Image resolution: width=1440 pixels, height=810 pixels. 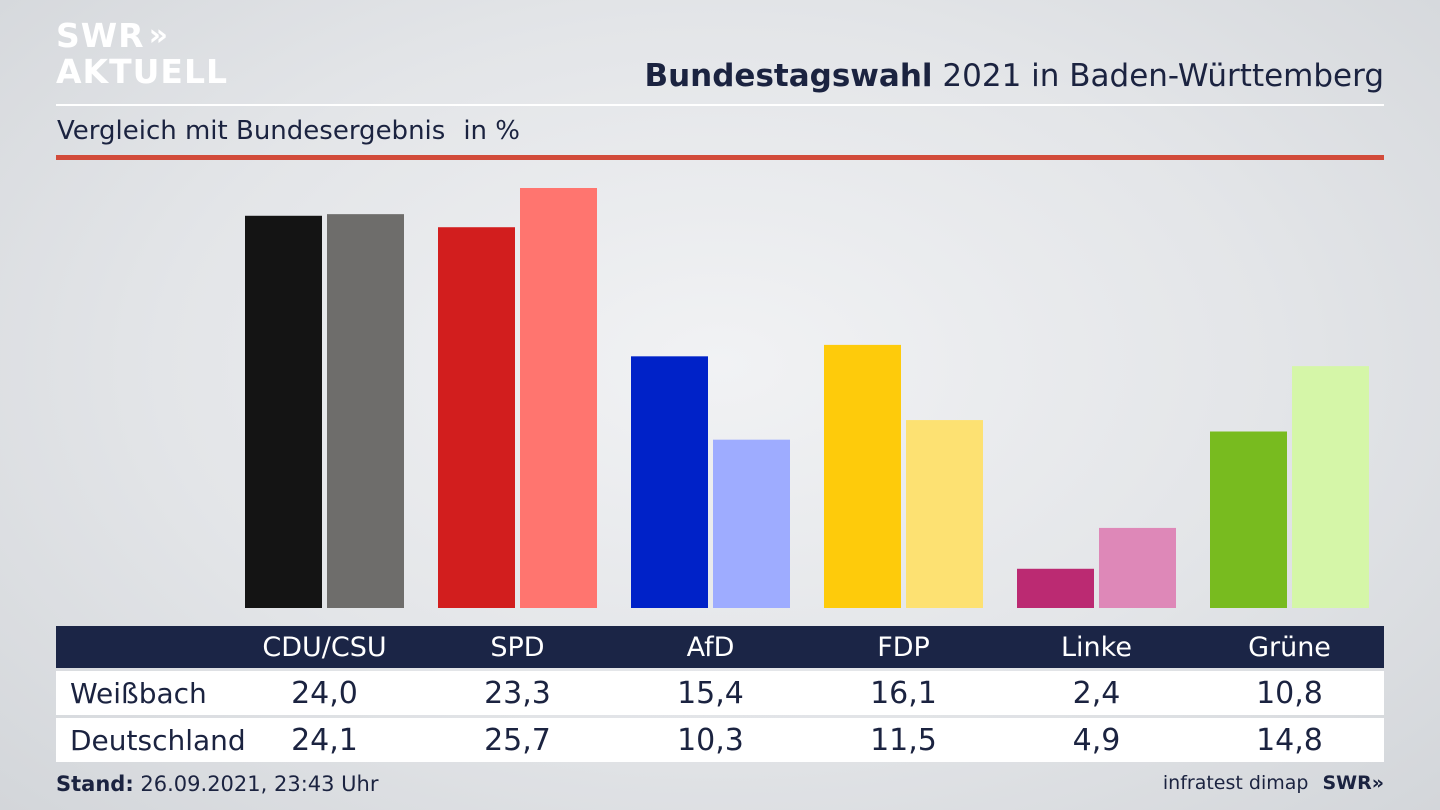 I want to click on value-cdu-csu-wei-bach: 24,0, so click(x=324, y=693).